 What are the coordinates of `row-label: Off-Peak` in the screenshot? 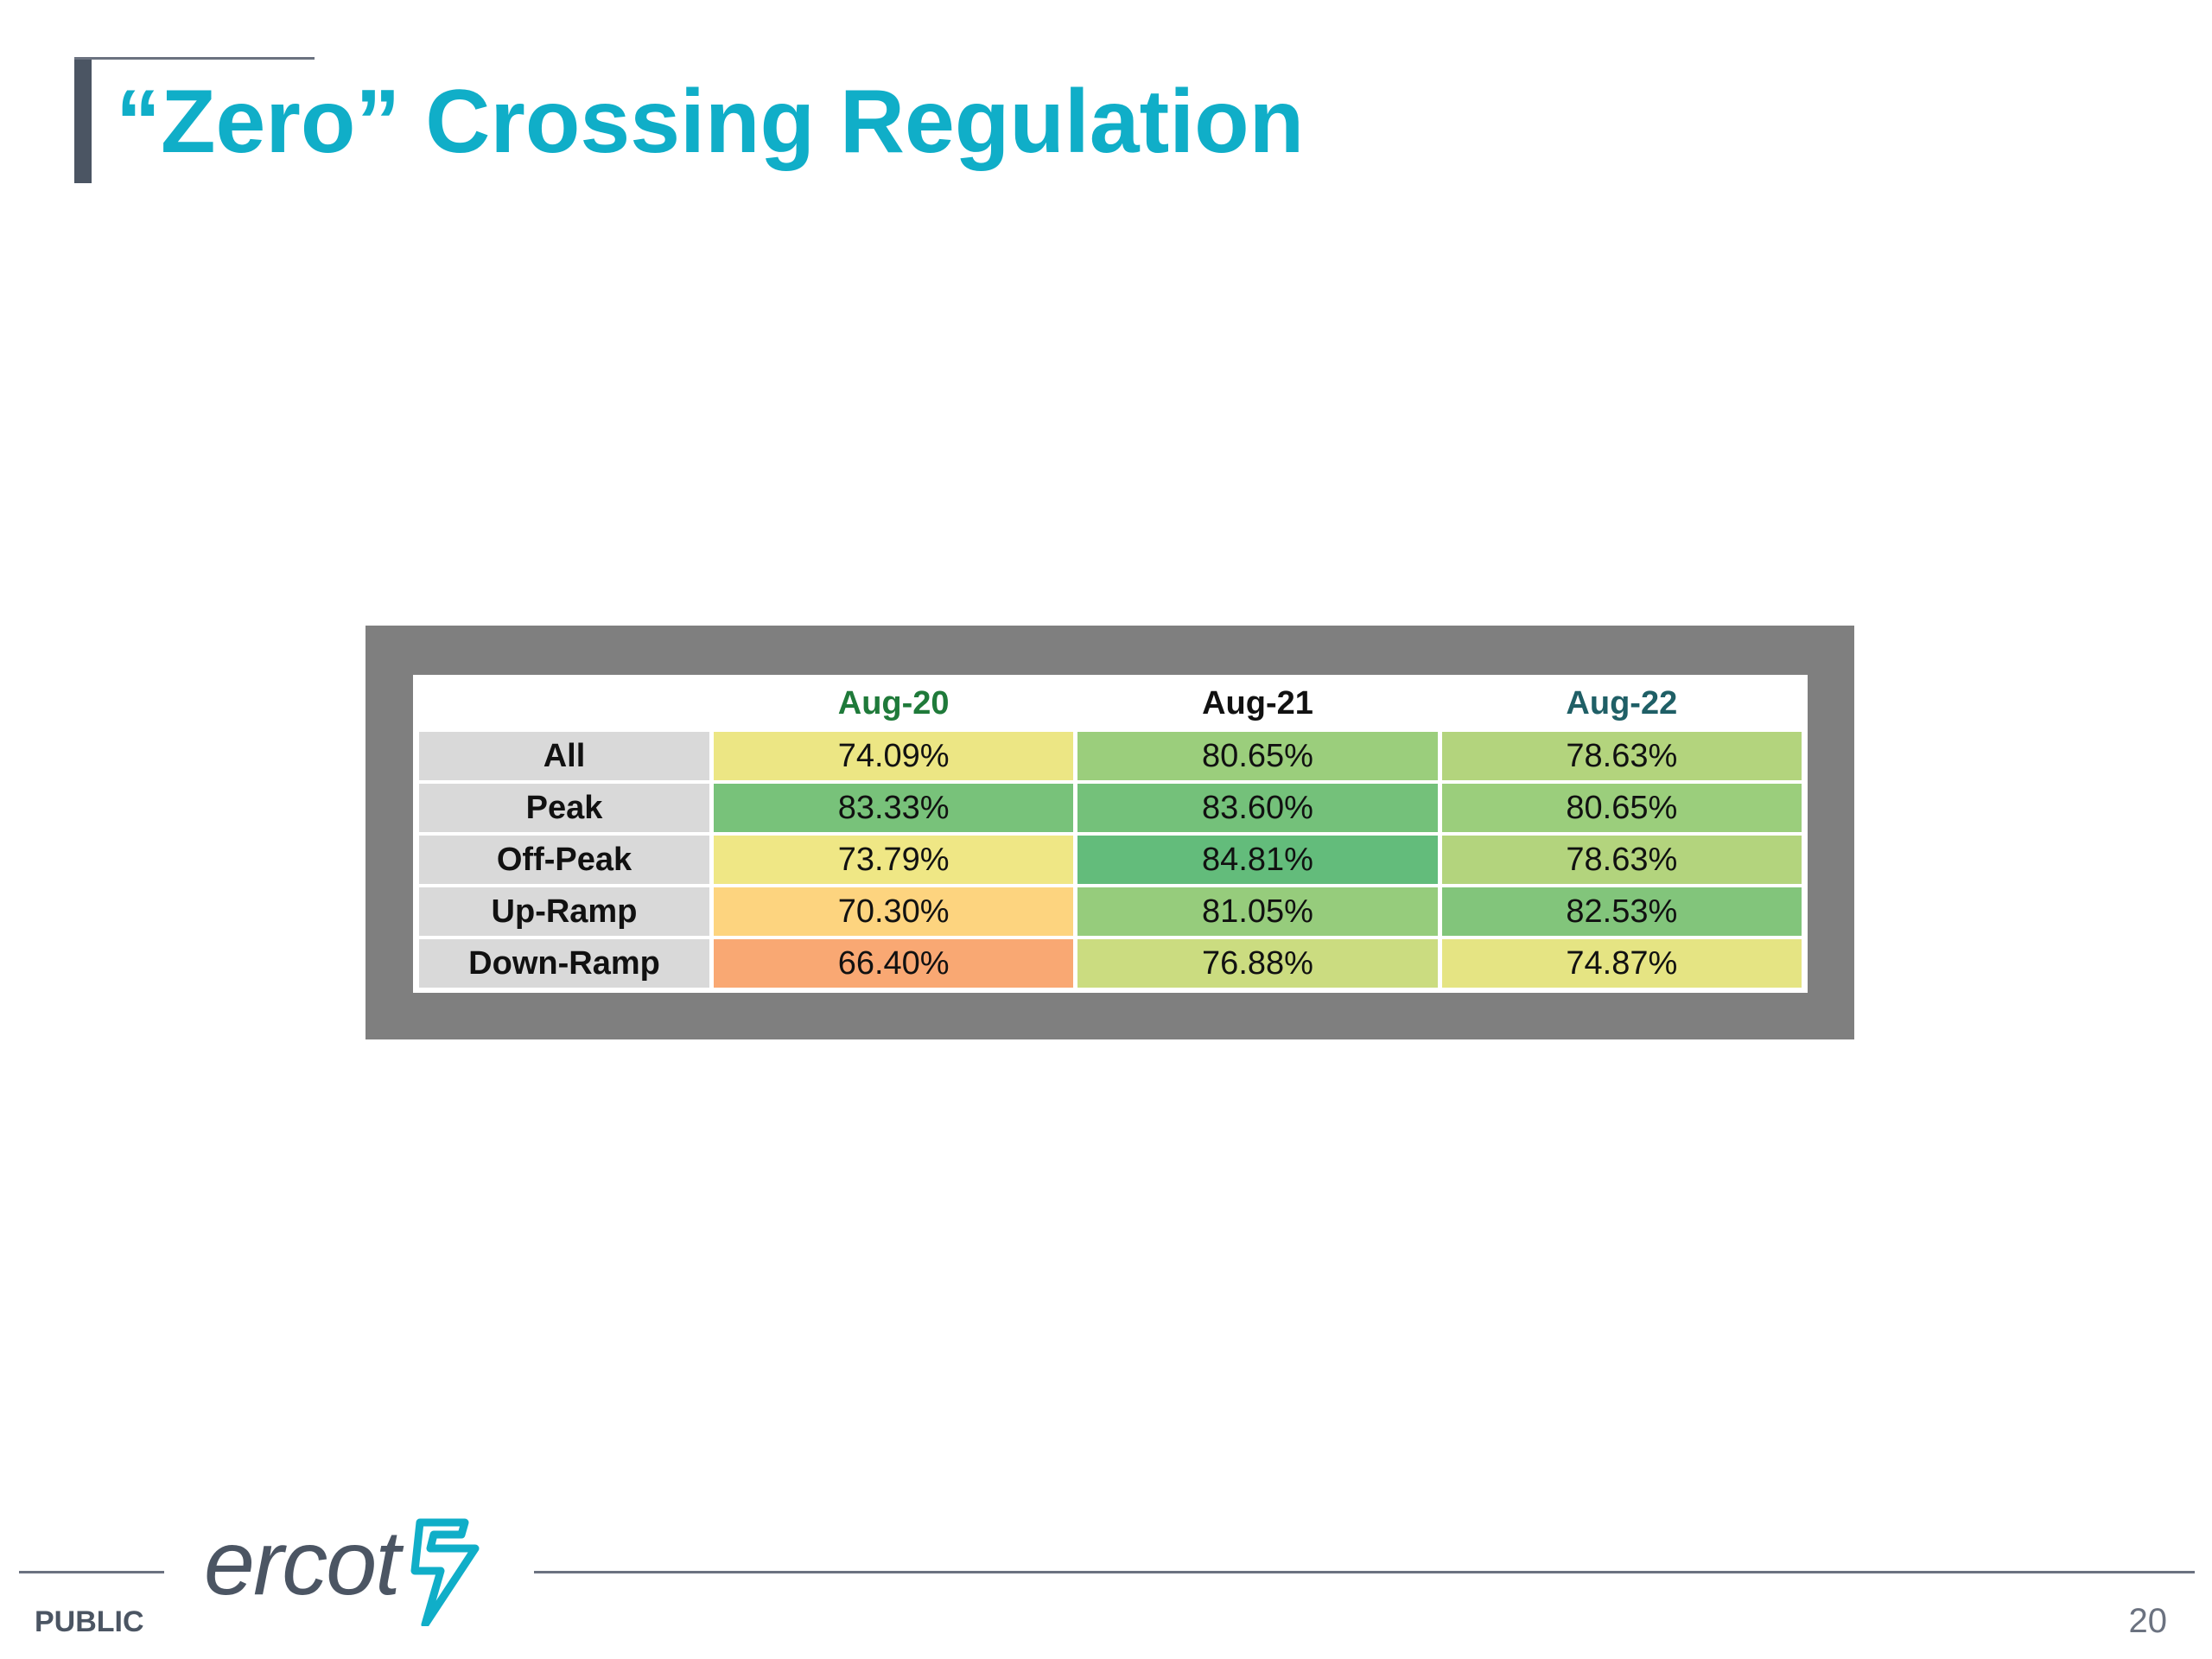 It's located at (564, 860).